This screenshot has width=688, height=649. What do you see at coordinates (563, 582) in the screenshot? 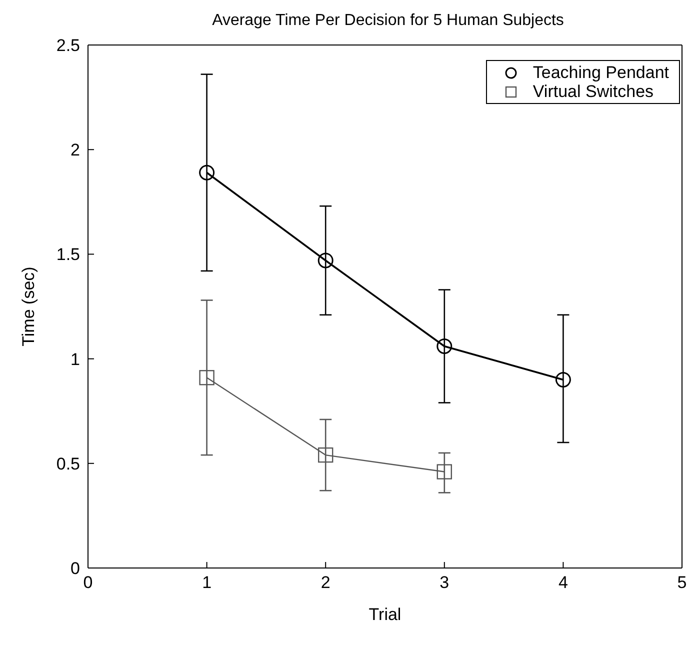
I see `x-tick-label: 4` at bounding box center [563, 582].